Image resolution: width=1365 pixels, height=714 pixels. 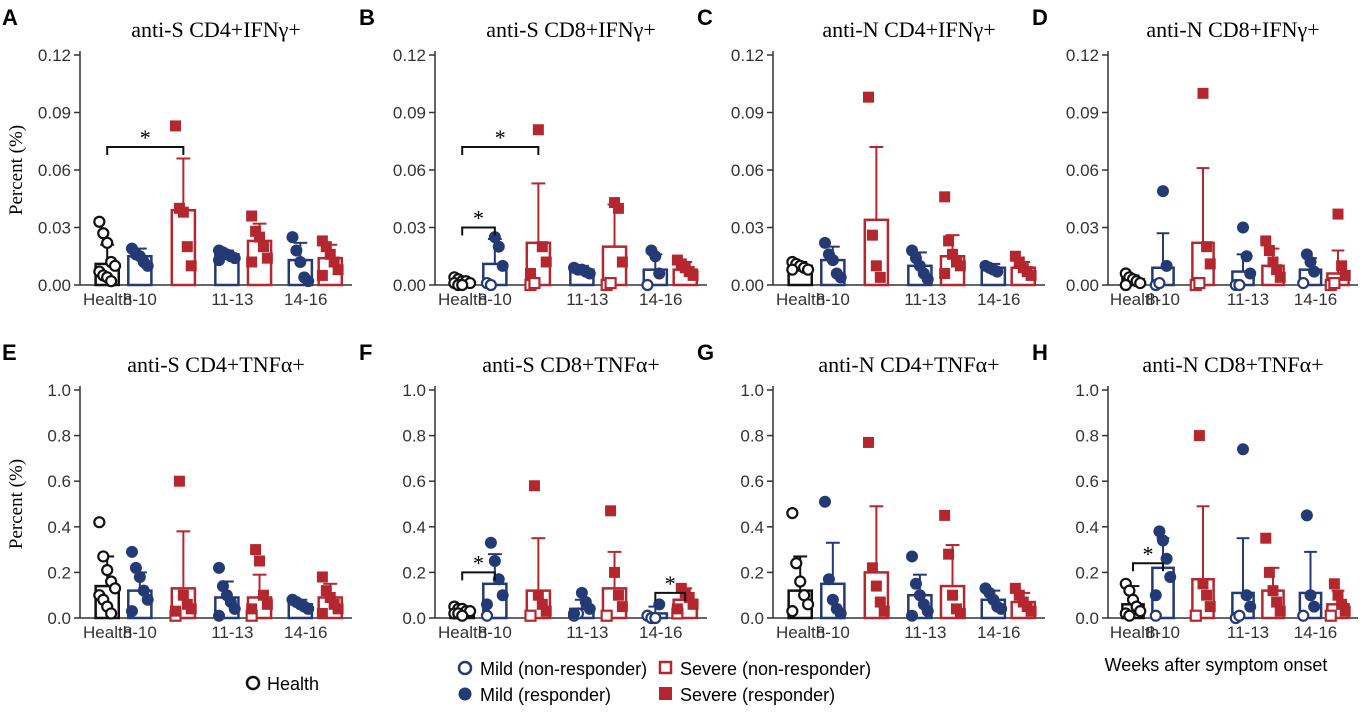 What do you see at coordinates (908, 29) in the screenshot?
I see `panel-title: anti-N CD4+IFNγ+` at bounding box center [908, 29].